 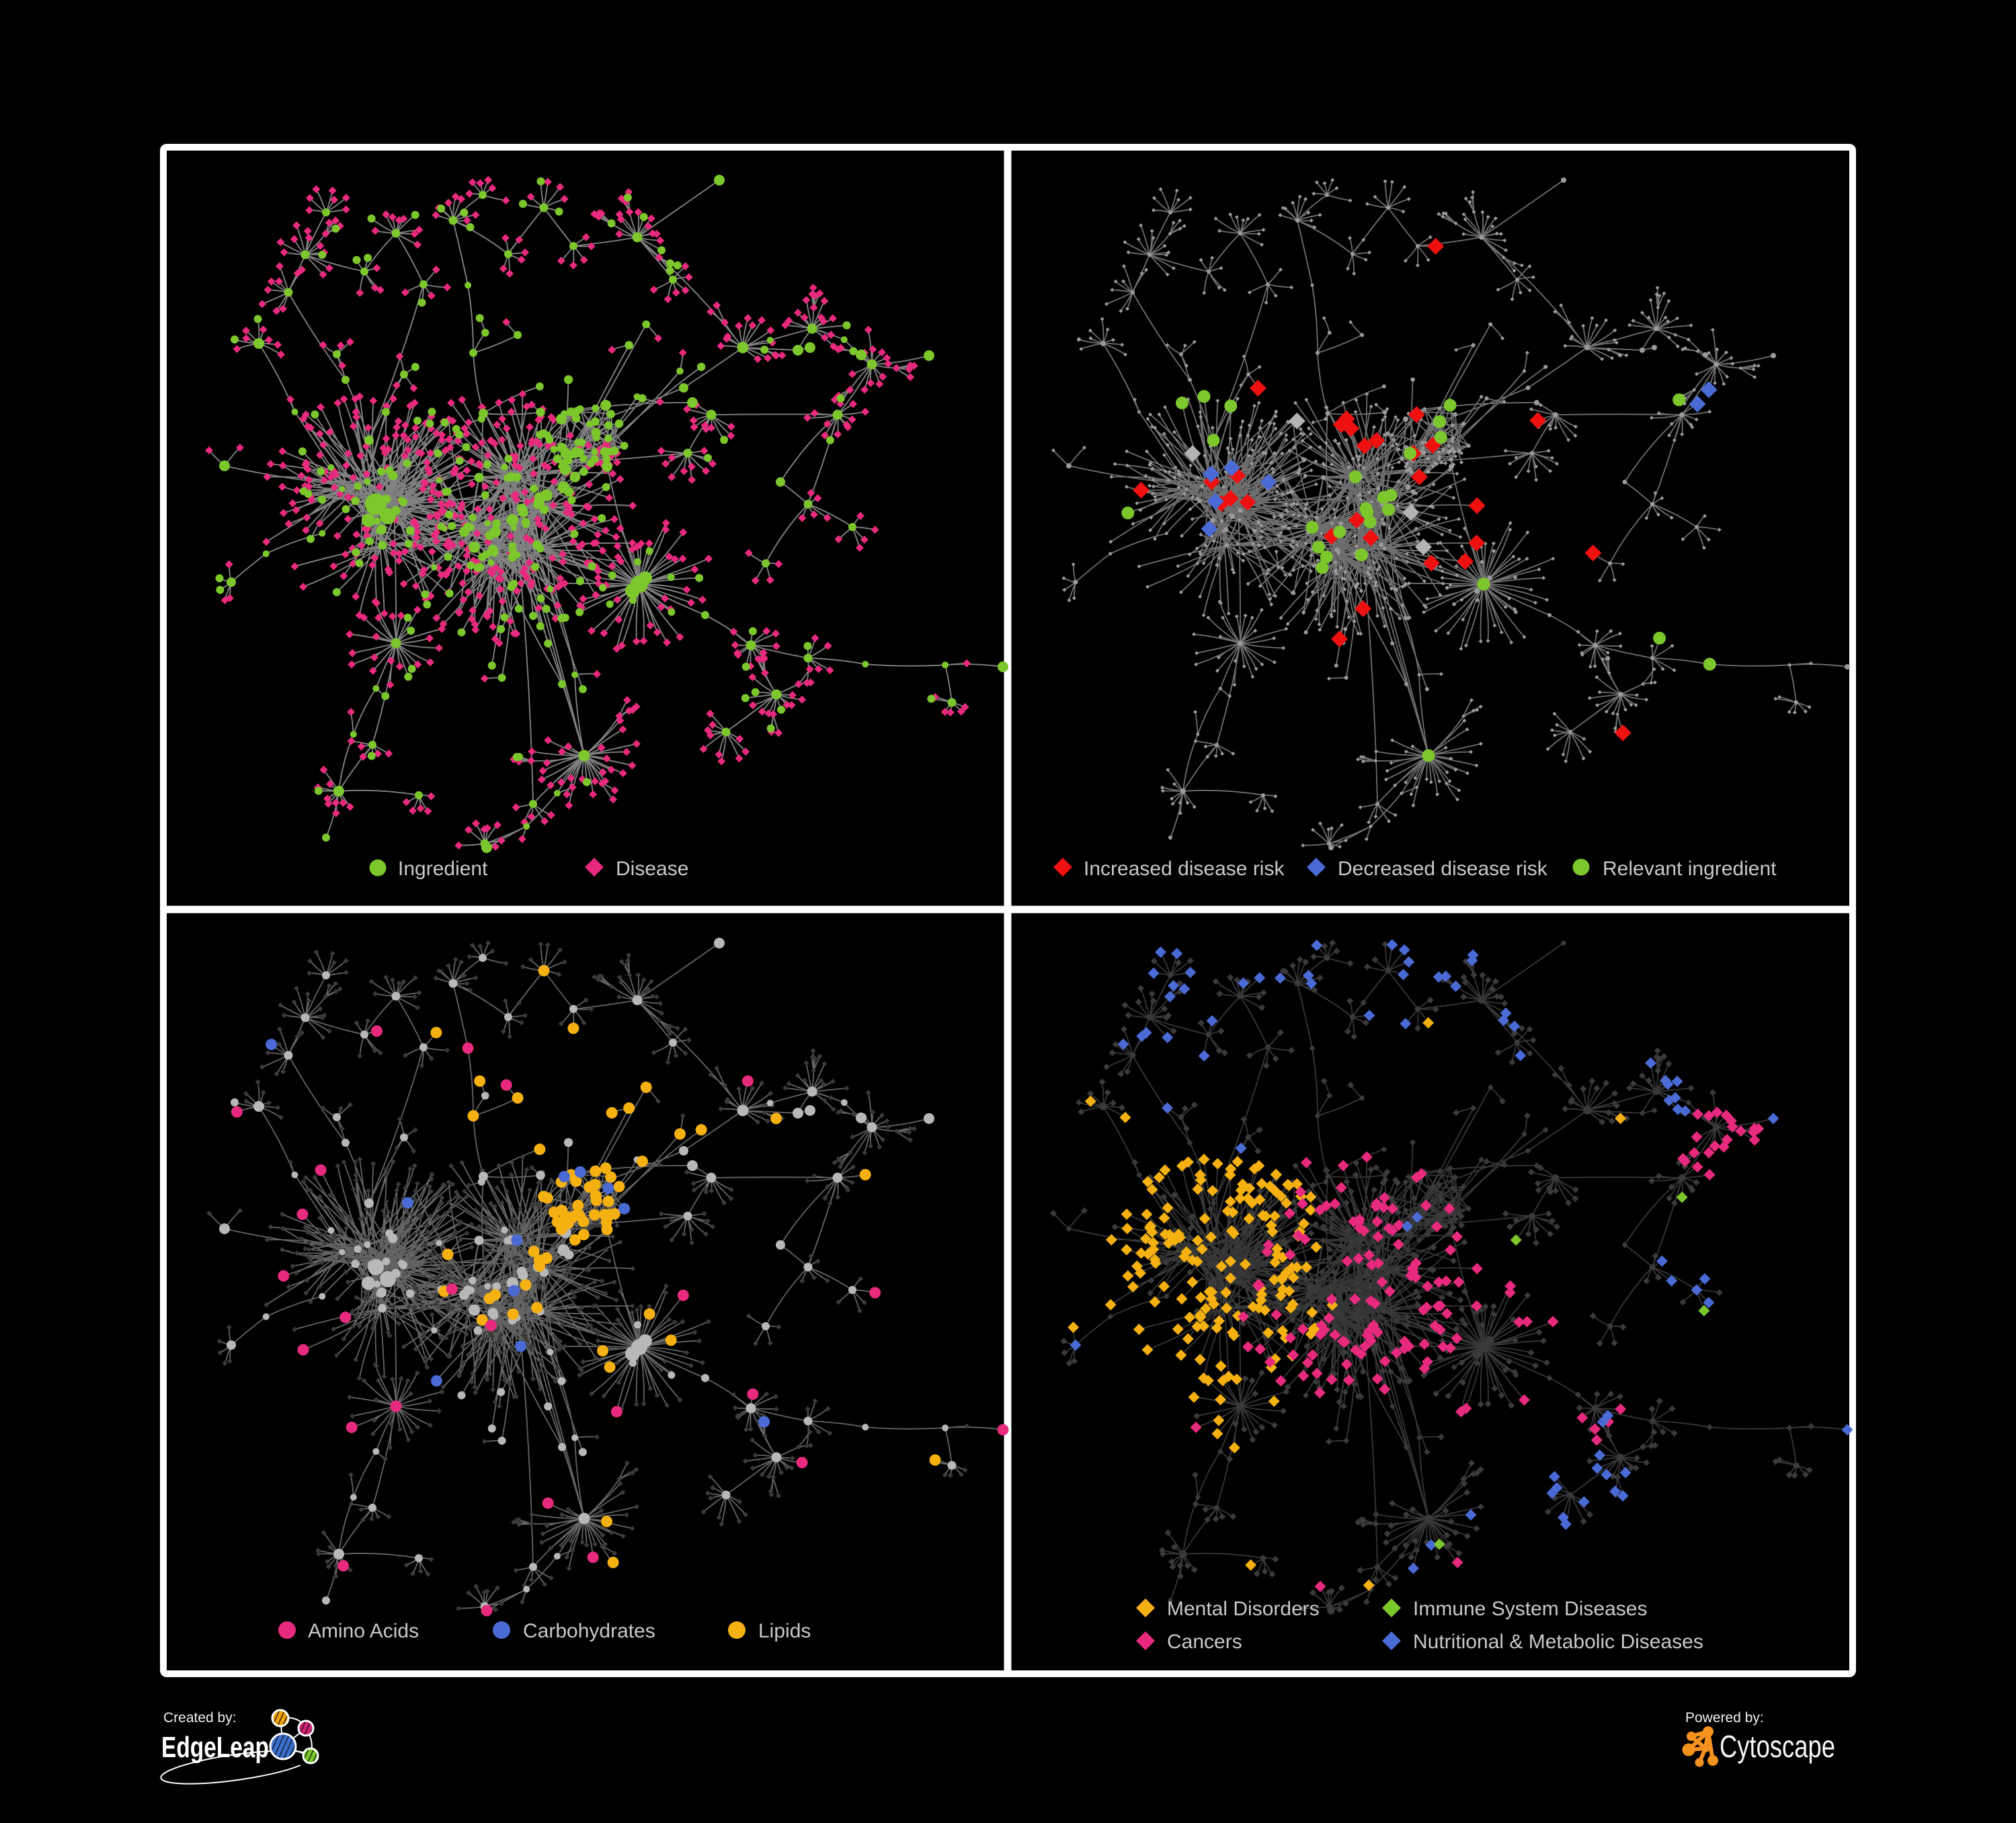 I want to click on svg-text:Nutritional & Metabolic Diseas: Nutritional & Metabolic Diseases, so click(x=1558, y=1642).